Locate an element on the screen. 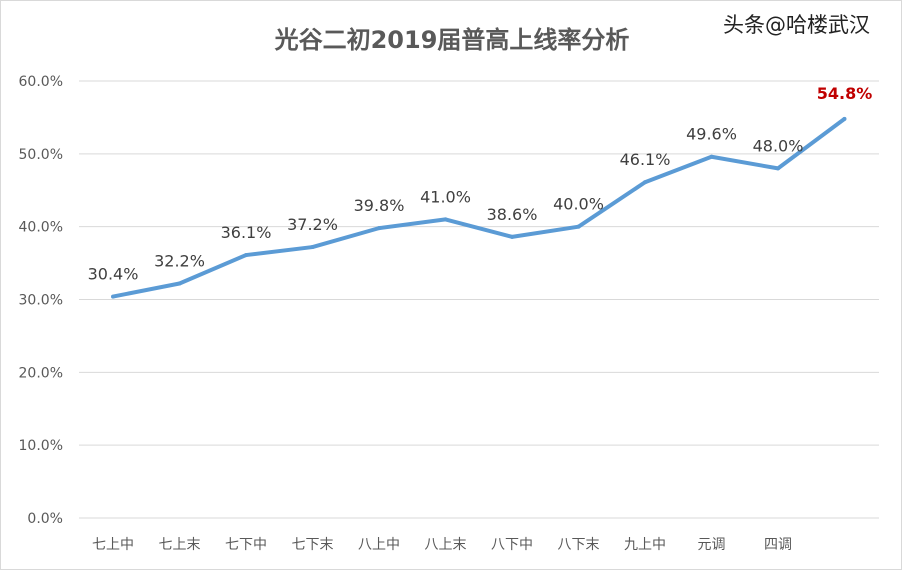  y-tick-label: 0.0% is located at coordinates (45, 519).